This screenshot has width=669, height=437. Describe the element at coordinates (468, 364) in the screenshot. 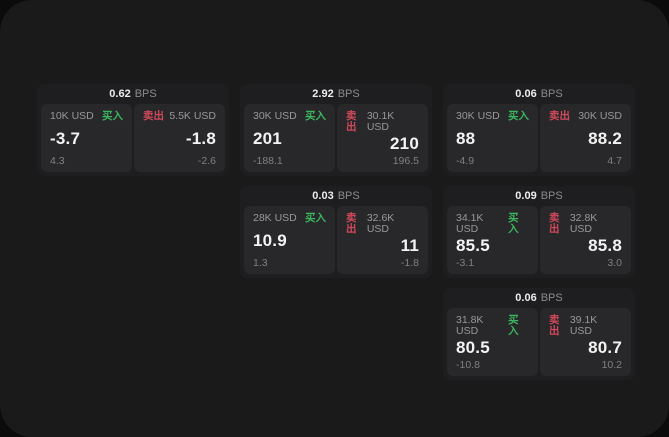

I see `buy-delta: -10.8` at that location.